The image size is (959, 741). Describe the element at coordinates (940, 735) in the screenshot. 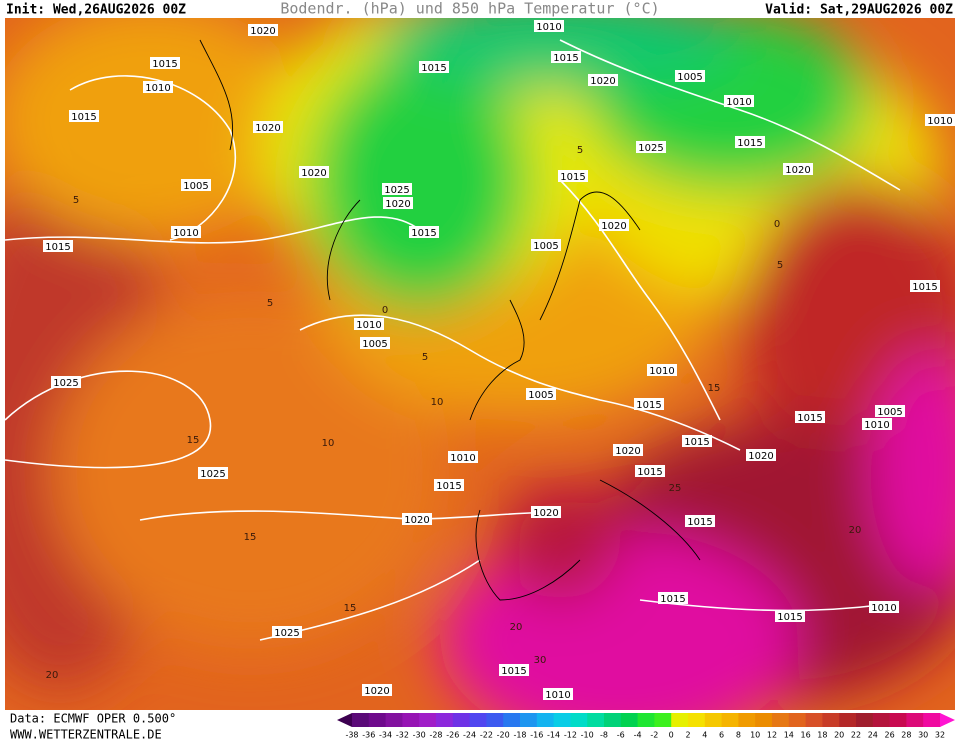

I see `scale-label: 32` at that location.